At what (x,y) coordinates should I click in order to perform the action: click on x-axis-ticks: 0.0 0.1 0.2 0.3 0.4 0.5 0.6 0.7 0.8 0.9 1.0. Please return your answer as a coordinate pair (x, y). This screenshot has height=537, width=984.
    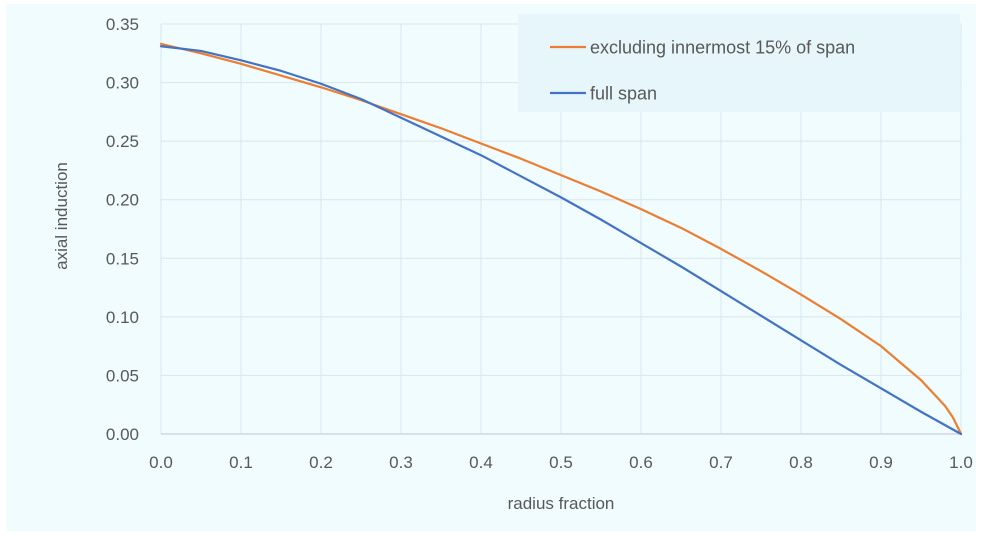
    Looking at the image, I should click on (561, 462).